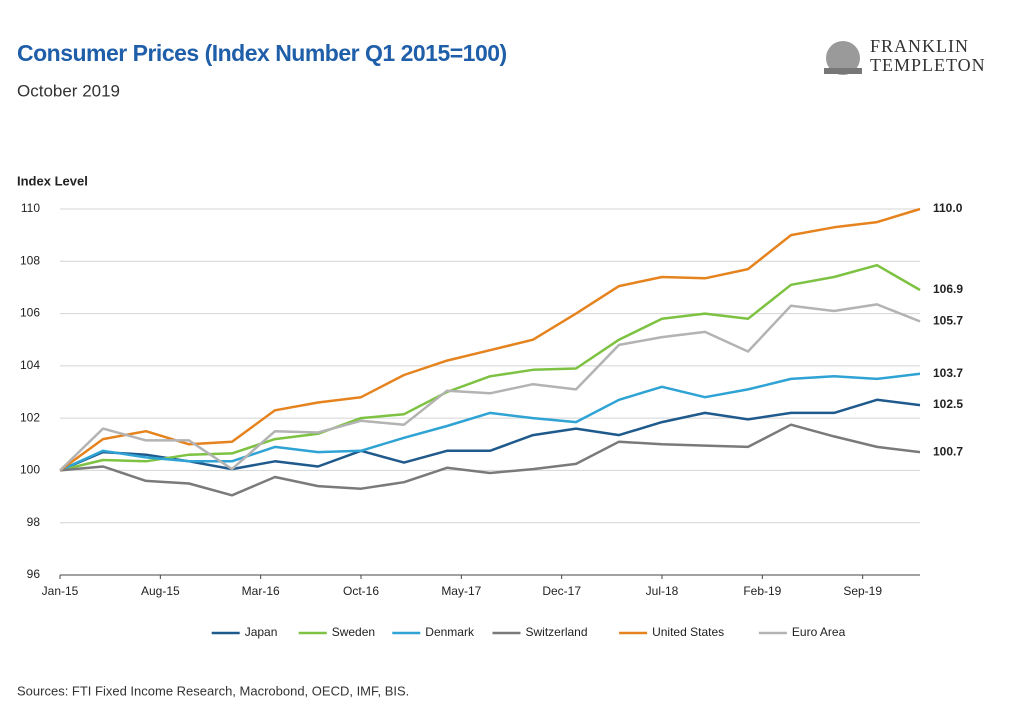  I want to click on y-tick-label: 104, so click(30, 365).